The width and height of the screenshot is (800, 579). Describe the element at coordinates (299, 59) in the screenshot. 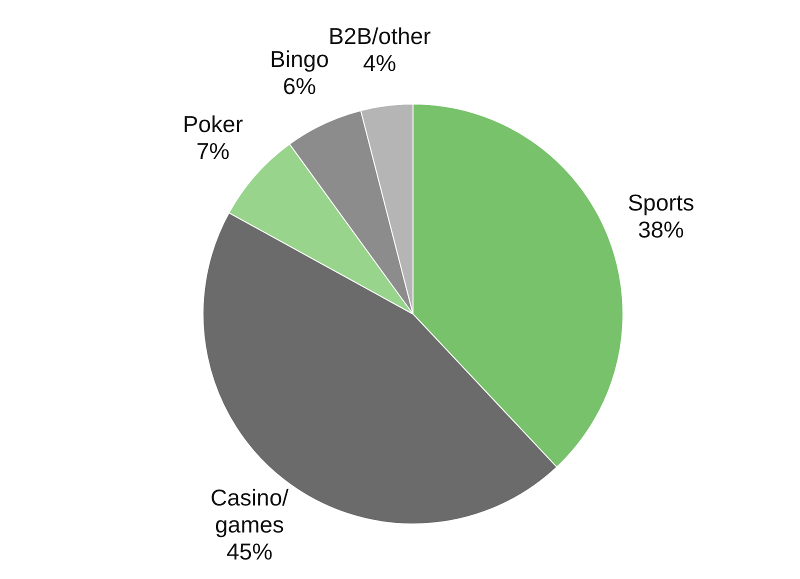

I see `slice-label: Bingo` at that location.